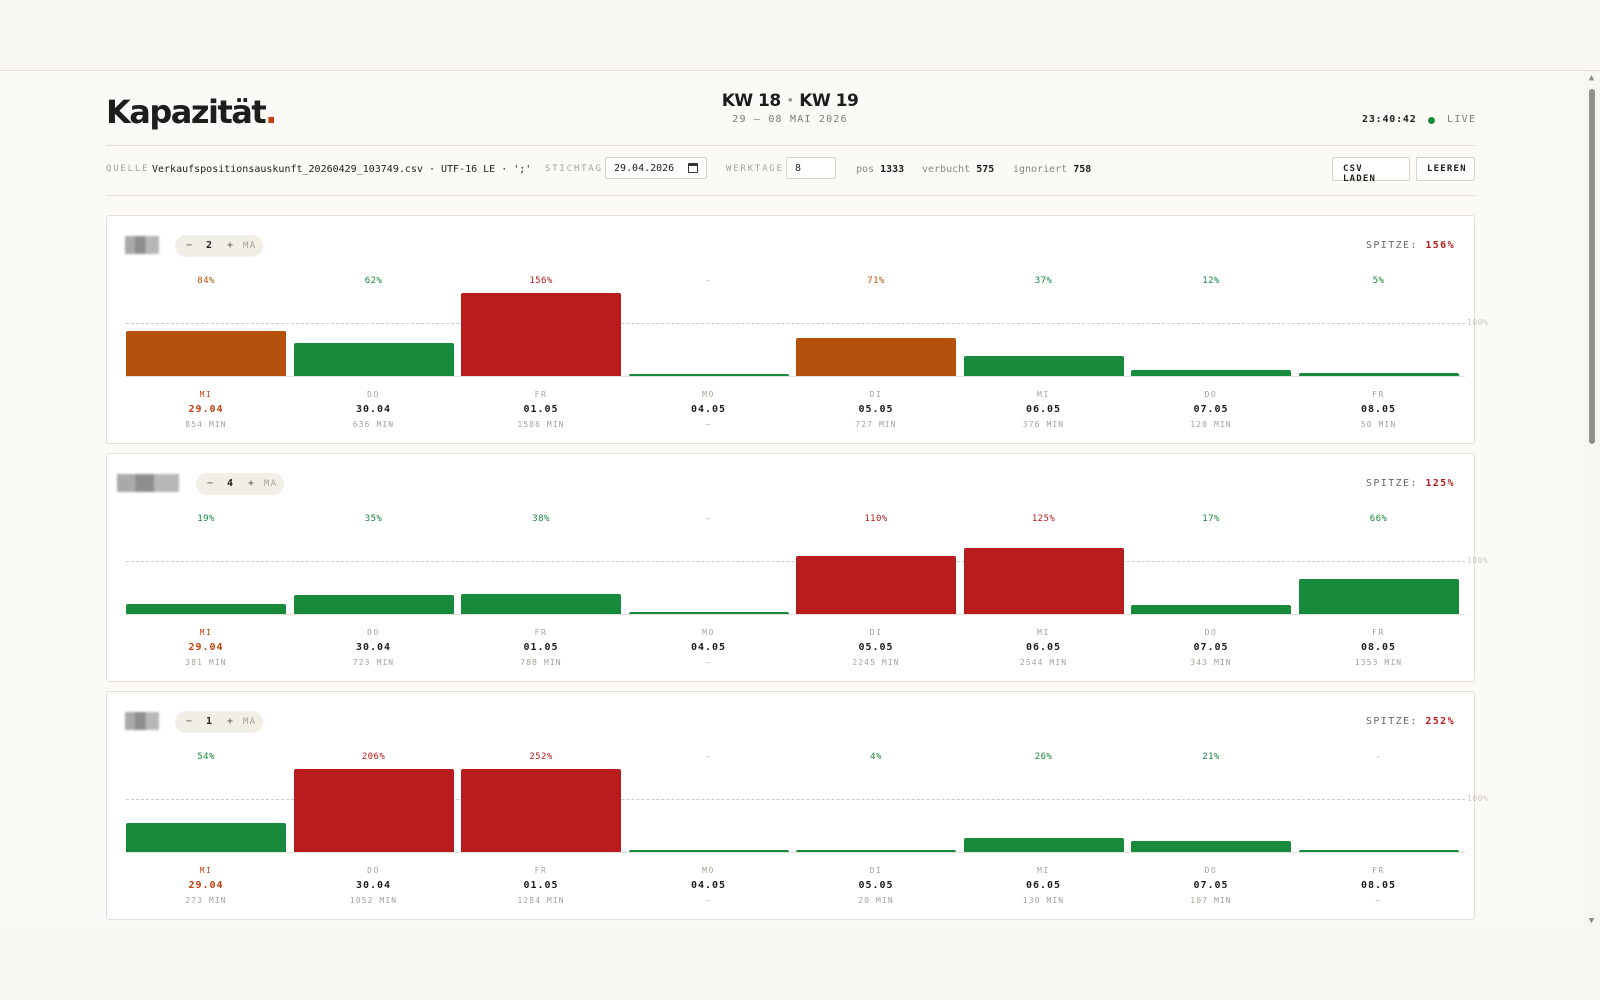  I want to click on day-date: 08.05, so click(1378, 409).